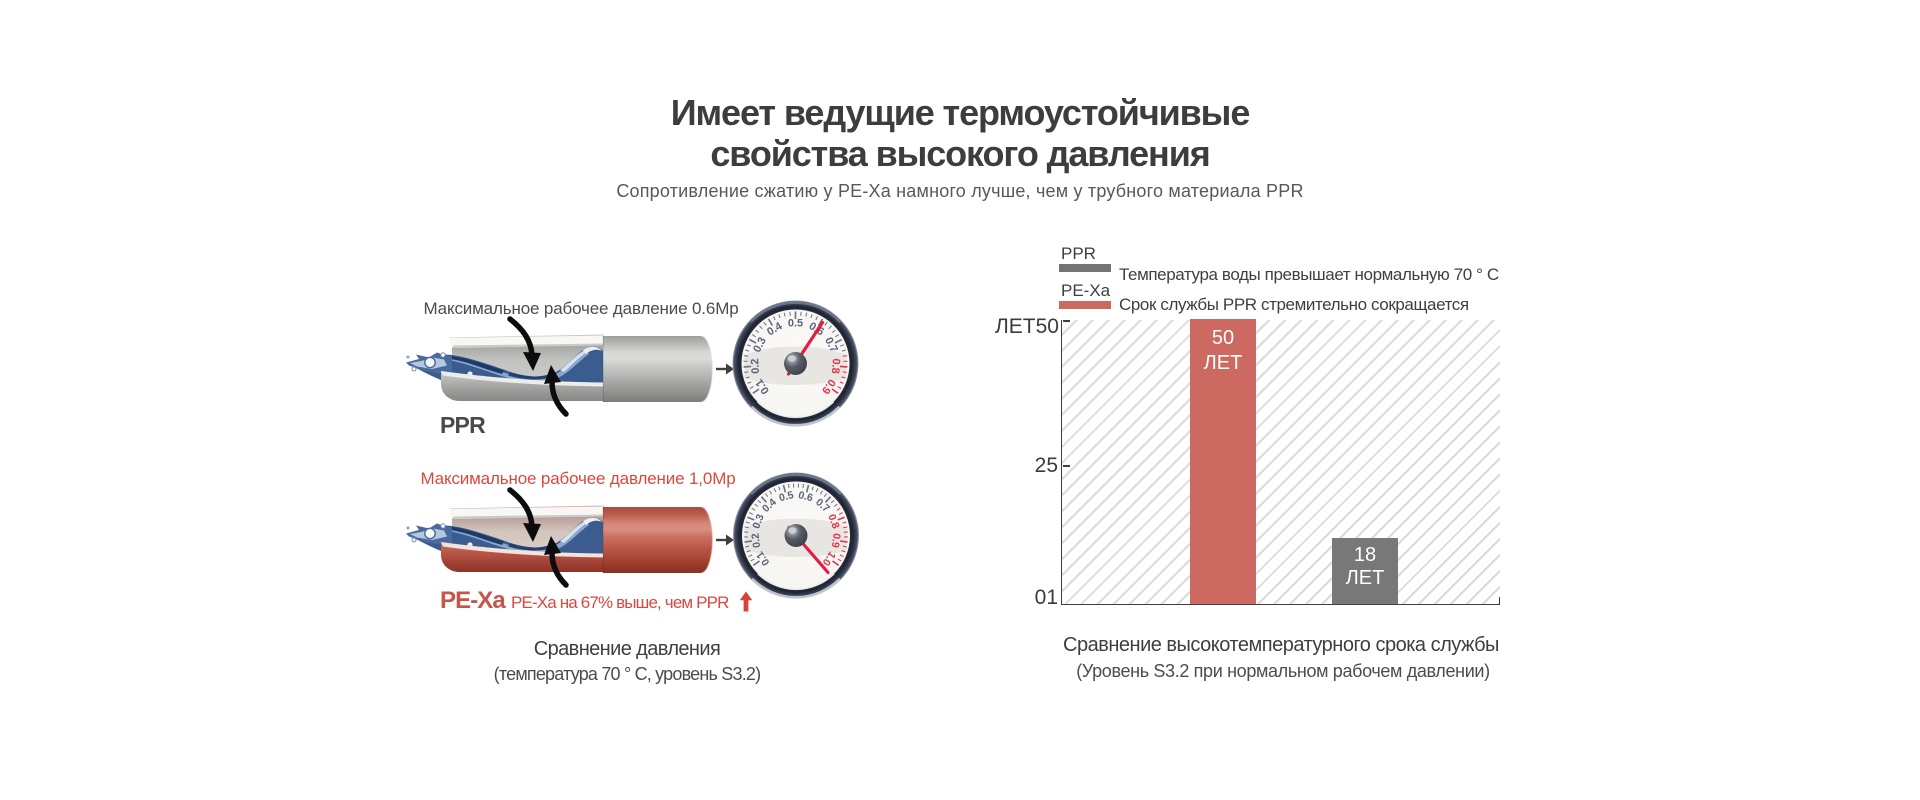 The image size is (1920, 800). Describe the element at coordinates (758, 521) in the screenshot. I see `svg-text: 0.3` at that location.